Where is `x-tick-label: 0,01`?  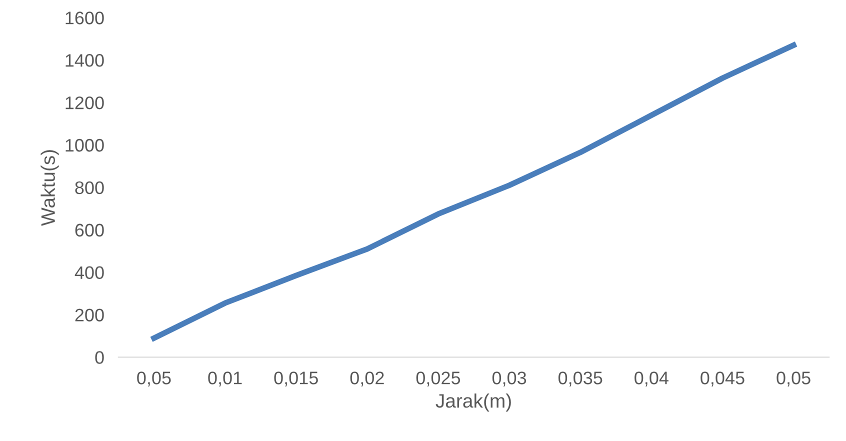 x-tick-label: 0,01 is located at coordinates (225, 379).